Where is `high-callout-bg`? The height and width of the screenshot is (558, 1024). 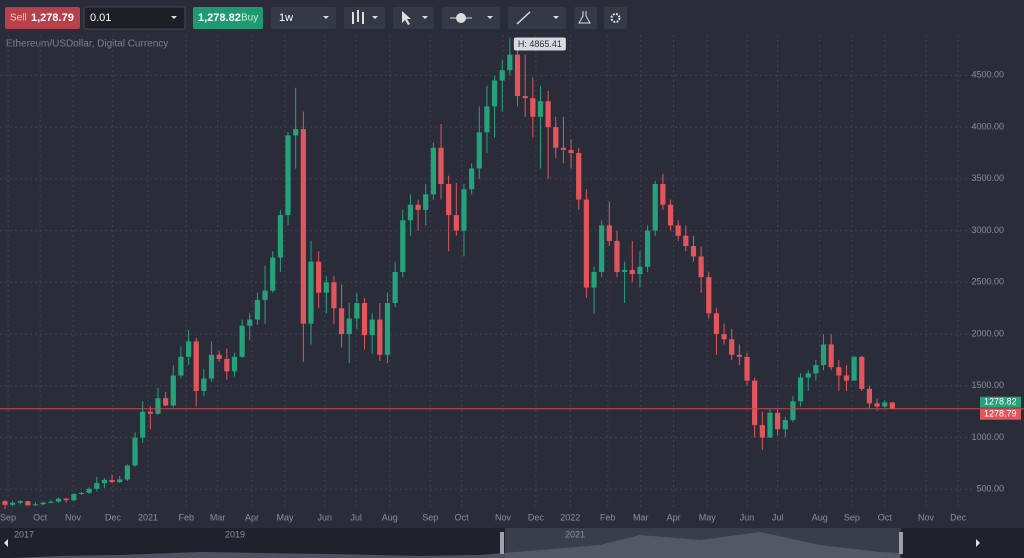 high-callout-bg is located at coordinates (539, 44).